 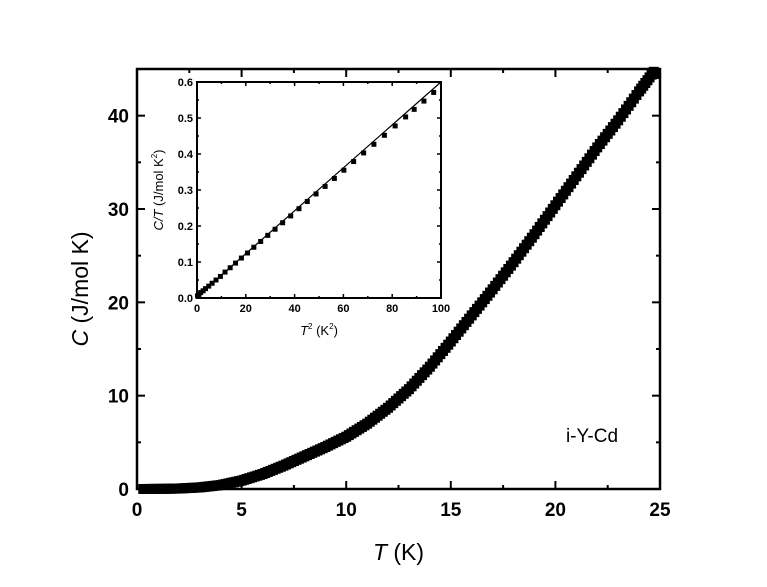 I want to click on inset-y-tick-label: 0.1, so click(x=185, y=263).